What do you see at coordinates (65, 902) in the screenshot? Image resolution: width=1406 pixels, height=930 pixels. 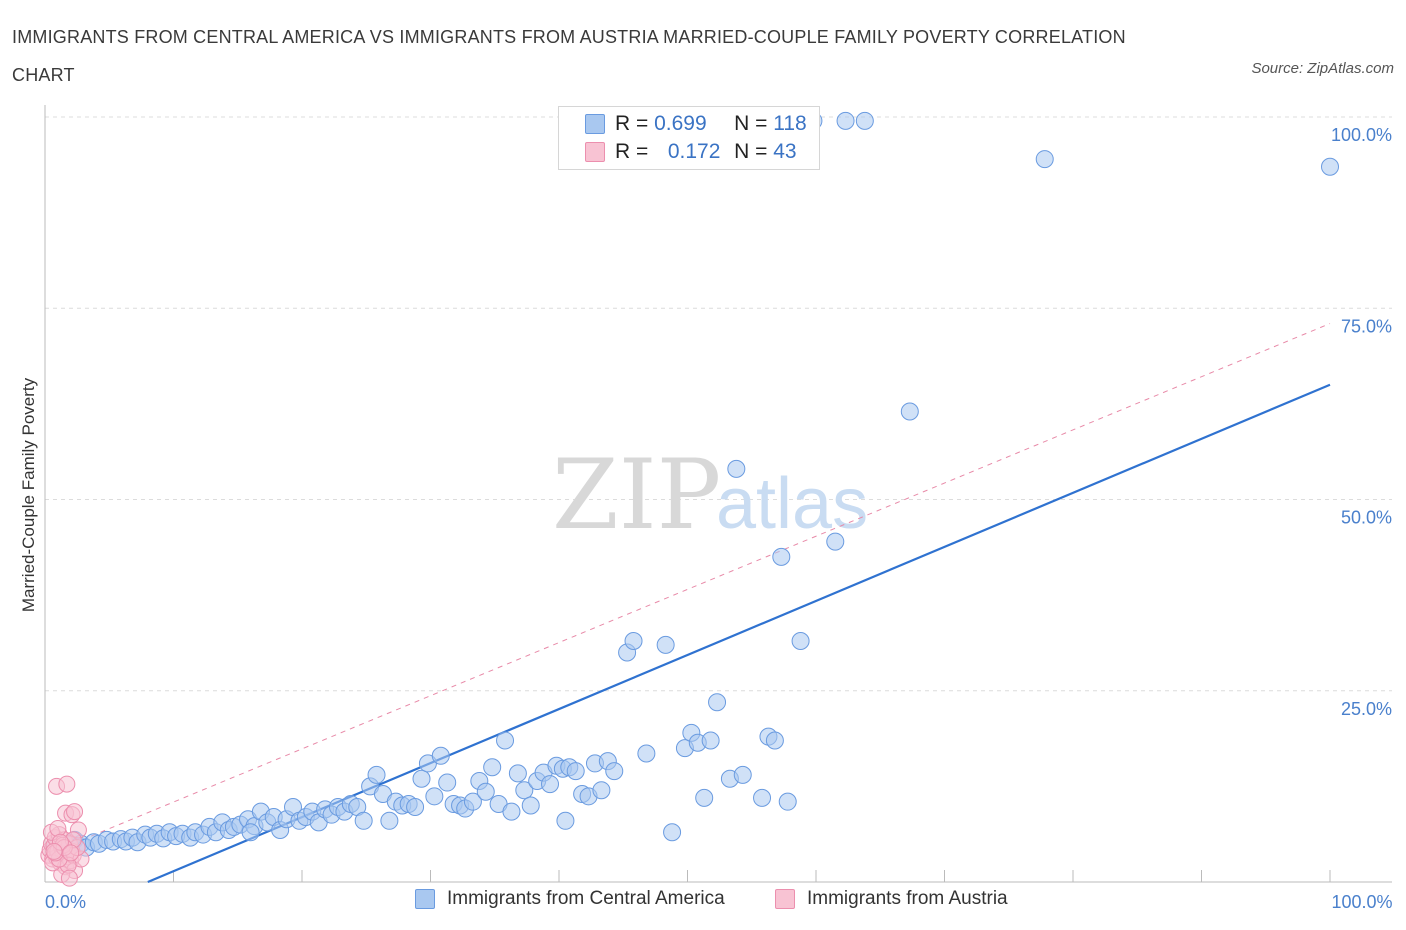 I see `x-tick-label: 0.0%` at bounding box center [65, 902].